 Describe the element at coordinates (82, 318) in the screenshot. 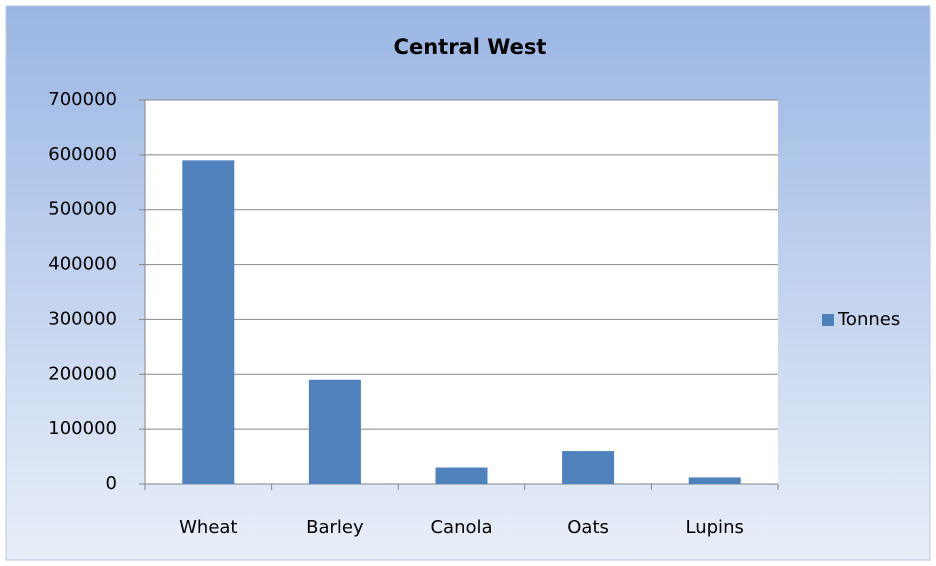

I see `y-tick-label: 300000` at that location.